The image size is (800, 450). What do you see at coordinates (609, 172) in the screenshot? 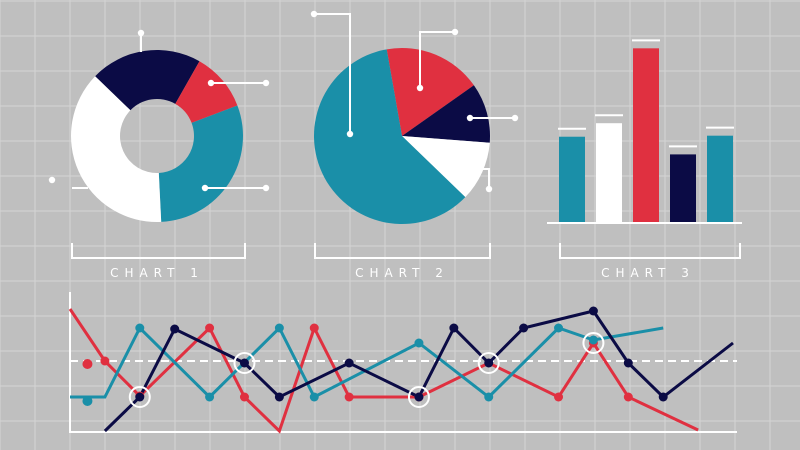
I see `bar-white` at bounding box center [609, 172].